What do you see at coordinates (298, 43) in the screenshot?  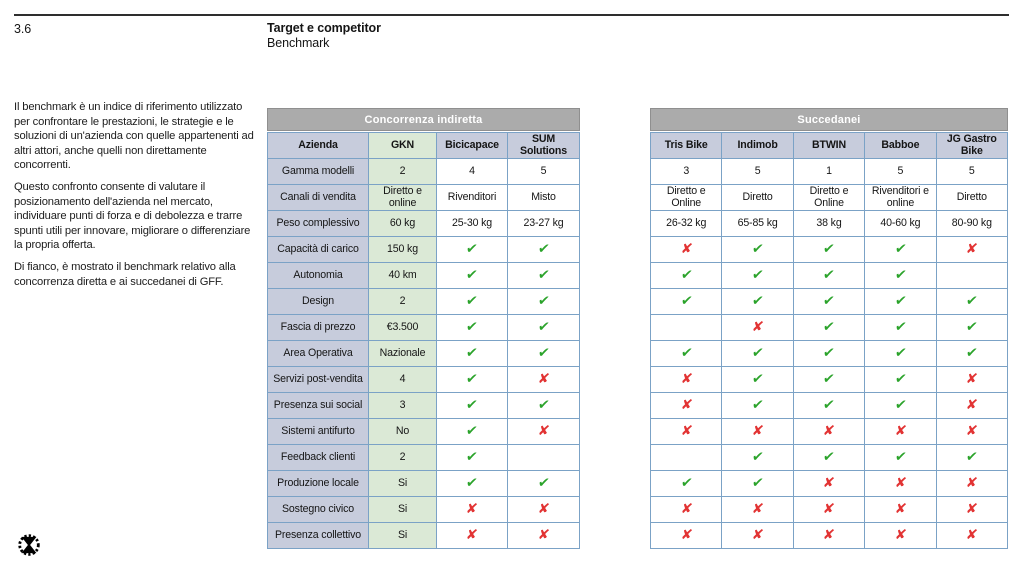 I see `page-subtitle: Benchmark` at bounding box center [298, 43].